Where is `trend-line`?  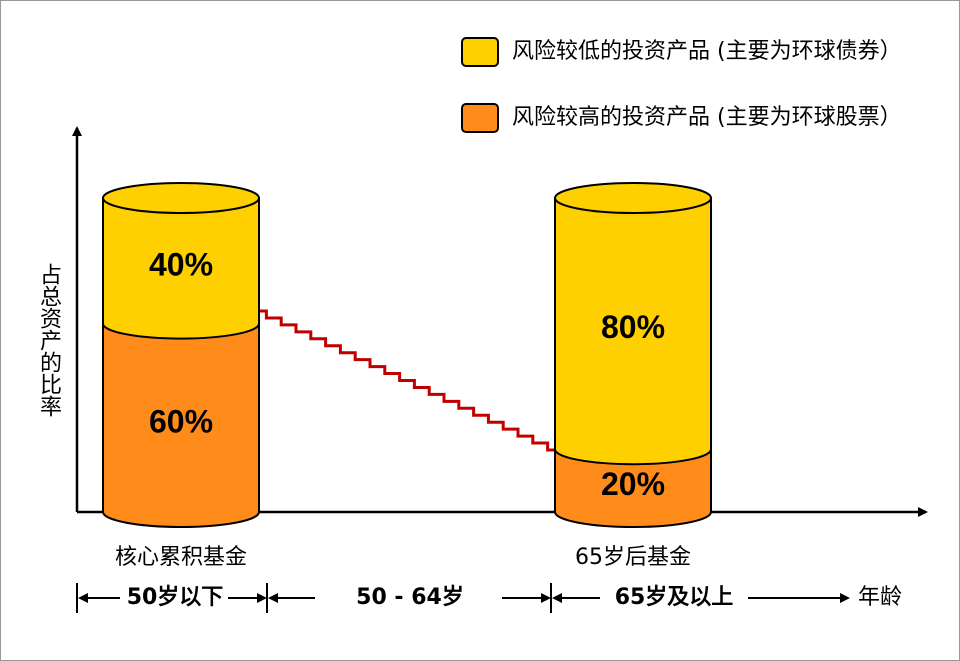 trend-line is located at coordinates (407, 380).